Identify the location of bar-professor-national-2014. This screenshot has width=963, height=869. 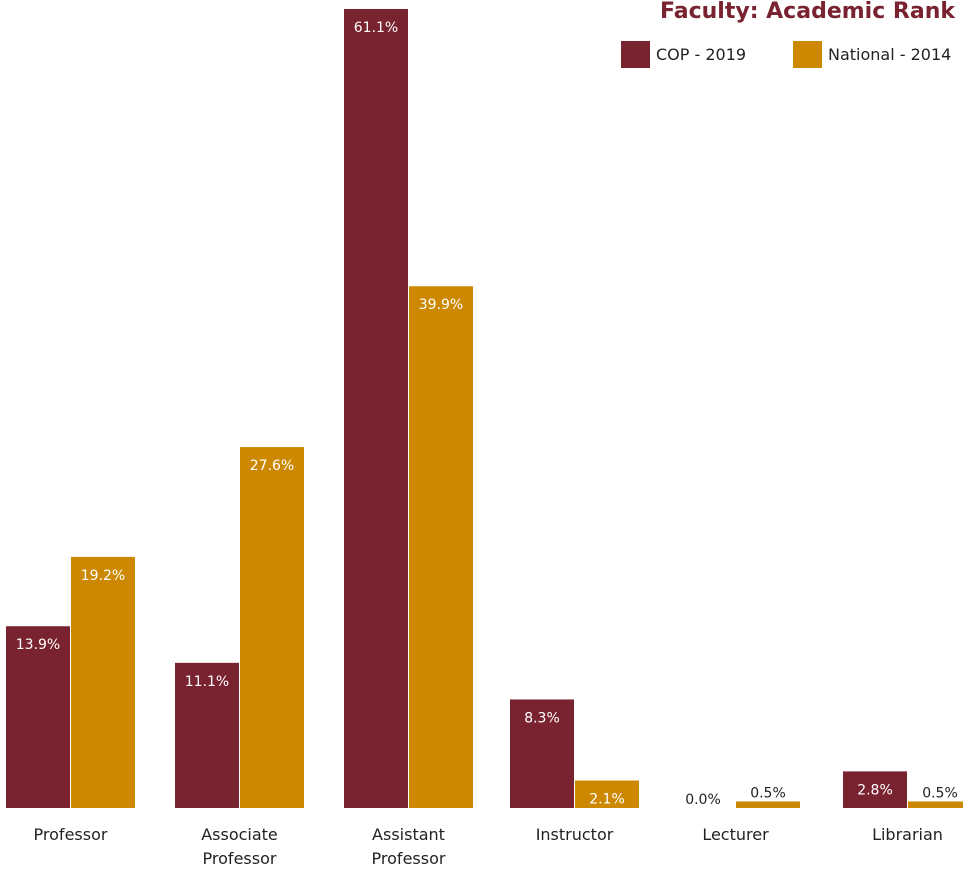
(103, 682).